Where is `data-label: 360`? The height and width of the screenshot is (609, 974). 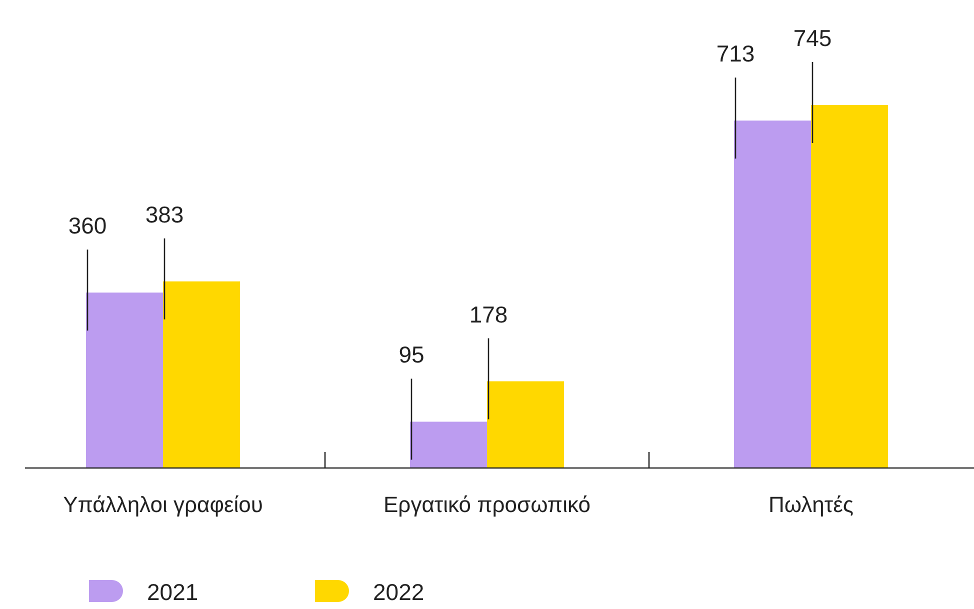
data-label: 360 is located at coordinates (87, 225).